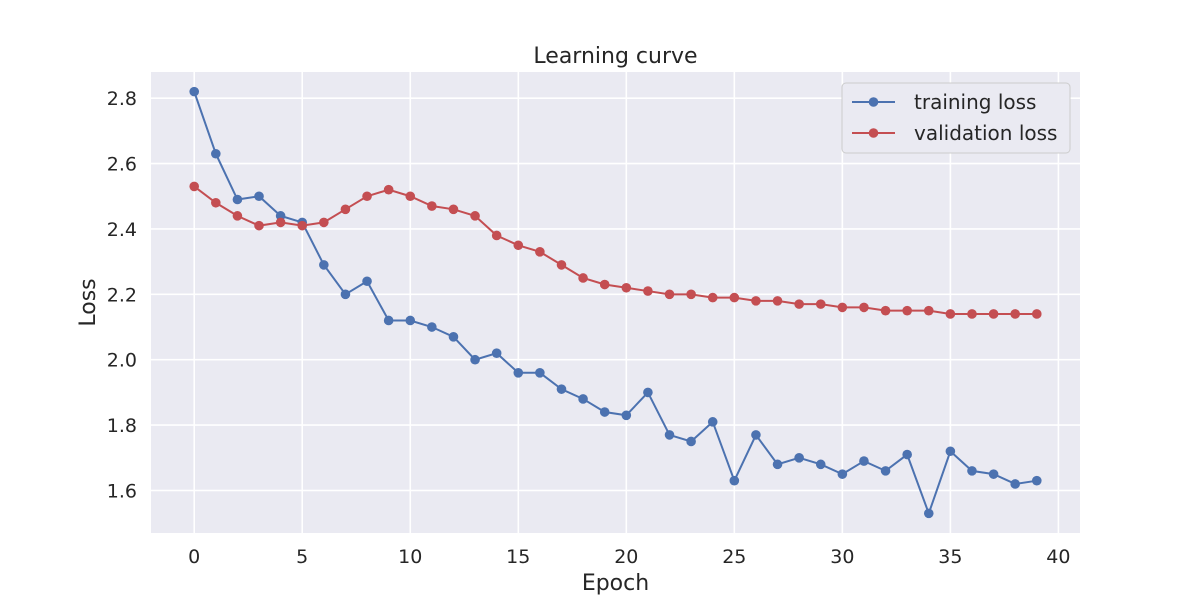 This screenshot has height=600, width=1200. Describe the element at coordinates (122, 99) in the screenshot. I see `y-tick-label: 2.8` at that location.